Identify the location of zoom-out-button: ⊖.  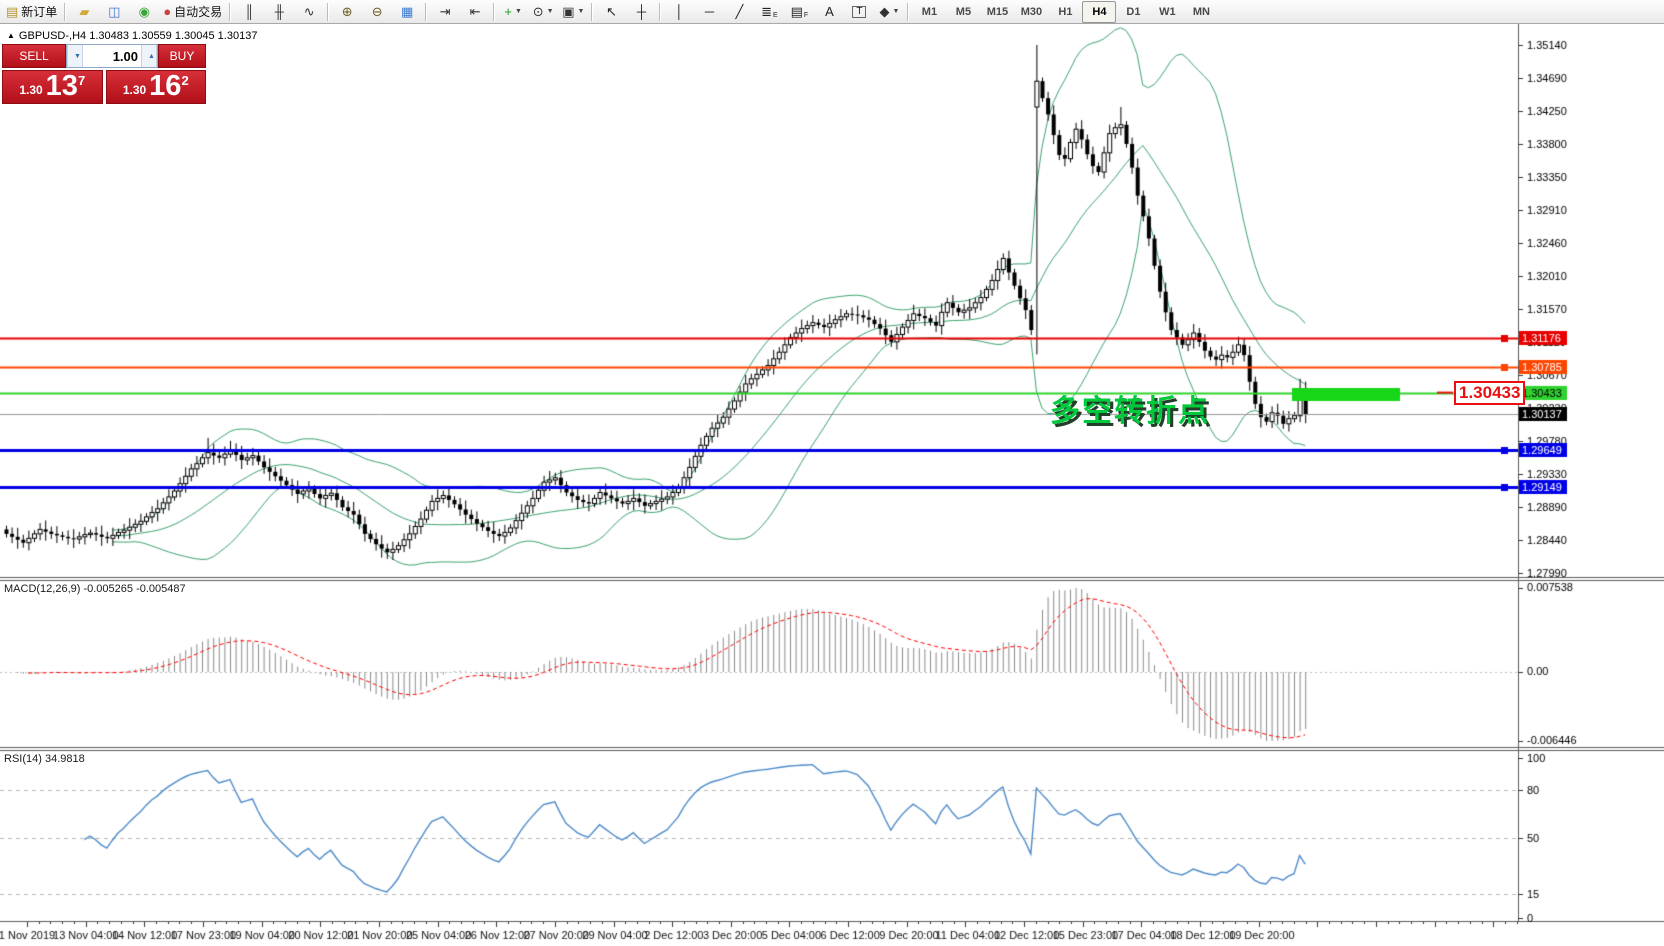
(377, 12).